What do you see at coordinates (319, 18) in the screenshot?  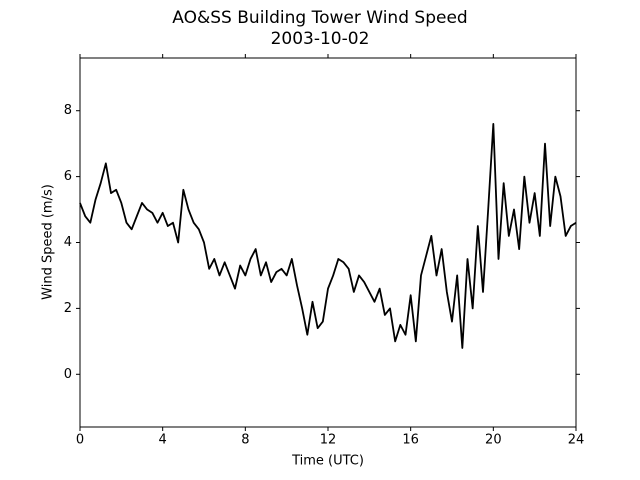 I see `chart-title: AO&SS Building Tower Wind Speed` at bounding box center [319, 18].